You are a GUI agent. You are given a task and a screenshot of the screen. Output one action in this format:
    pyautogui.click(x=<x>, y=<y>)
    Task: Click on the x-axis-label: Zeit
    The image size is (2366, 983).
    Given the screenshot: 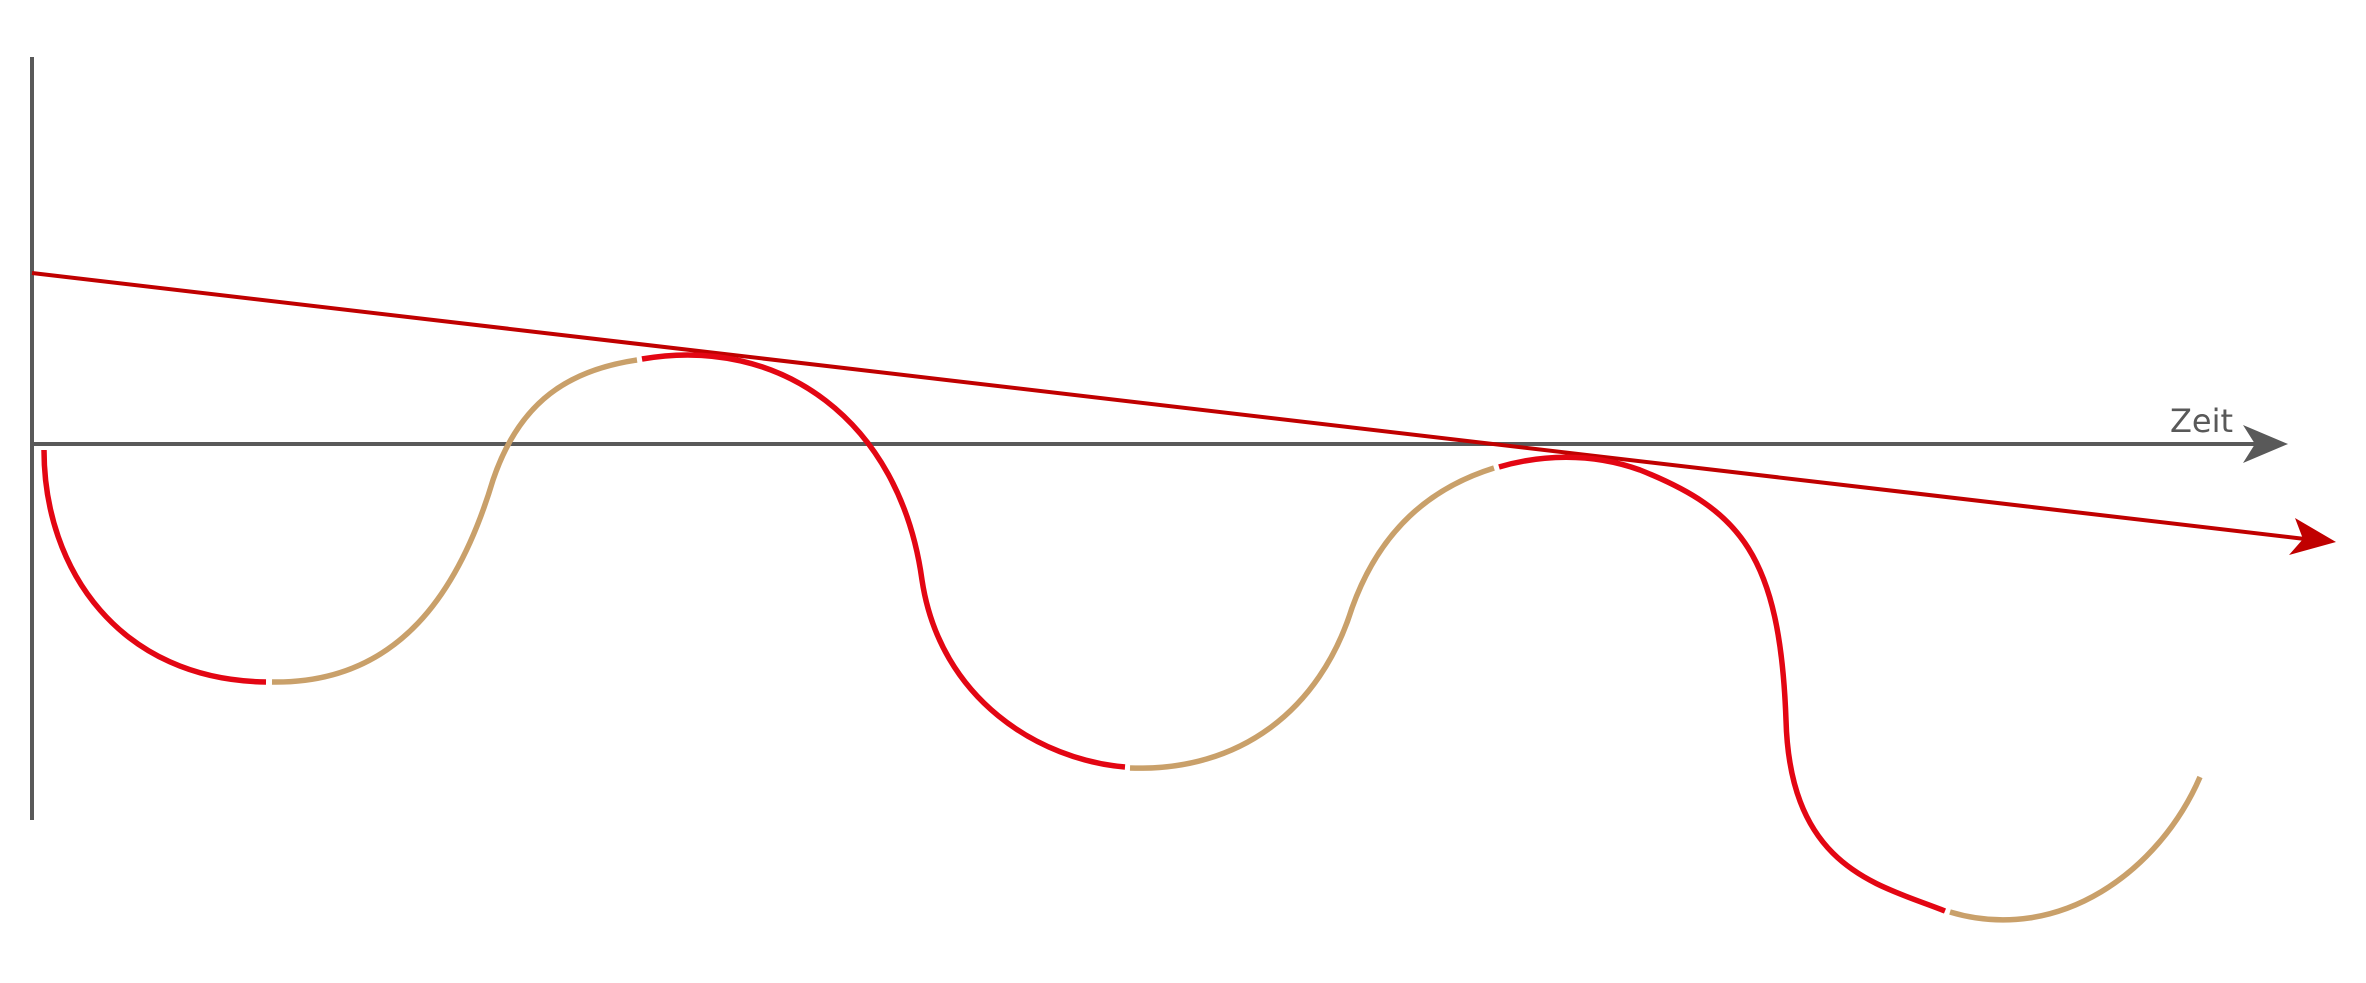 What is the action you would take?
    pyautogui.click(x=2201, y=421)
    